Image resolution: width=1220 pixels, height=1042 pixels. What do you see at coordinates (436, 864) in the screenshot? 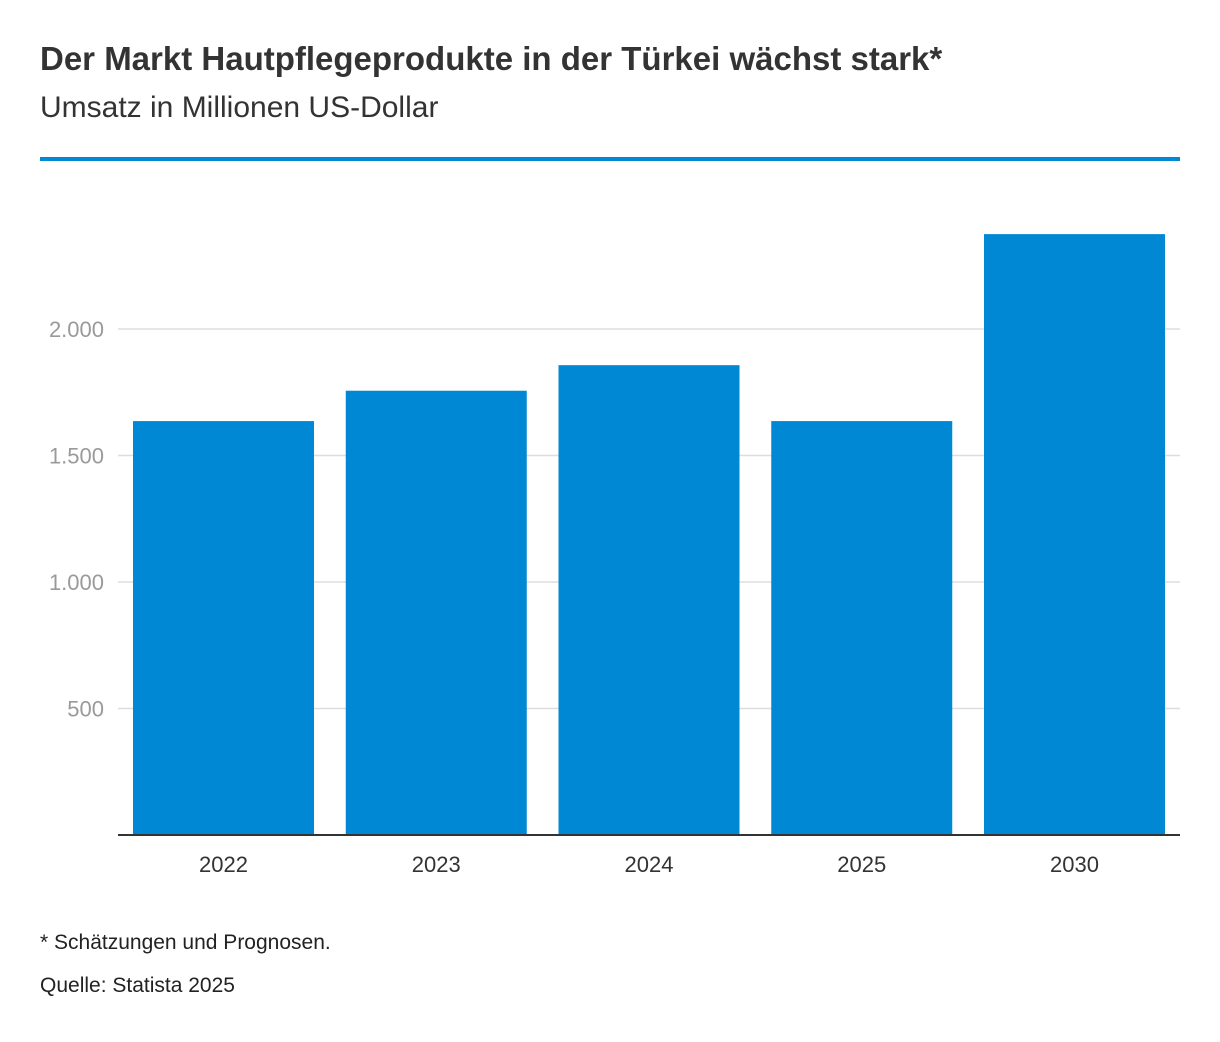
I see `x-tick-label: 2023` at bounding box center [436, 864].